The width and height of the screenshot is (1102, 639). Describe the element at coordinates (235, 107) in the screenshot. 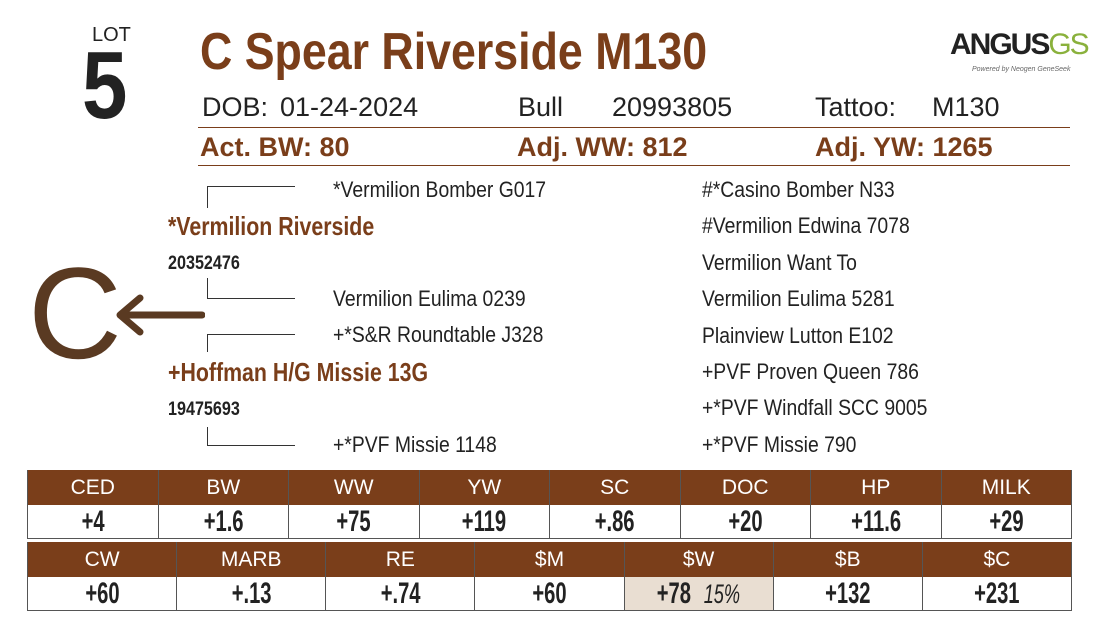

I see `dob-label: DOB:` at that location.